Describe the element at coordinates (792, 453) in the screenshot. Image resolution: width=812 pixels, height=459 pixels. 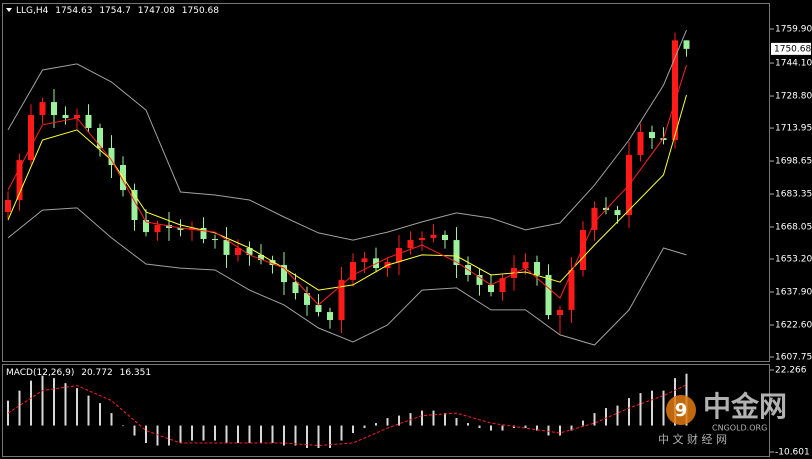
I see `macd-y-tick-label: -10.601` at that location.